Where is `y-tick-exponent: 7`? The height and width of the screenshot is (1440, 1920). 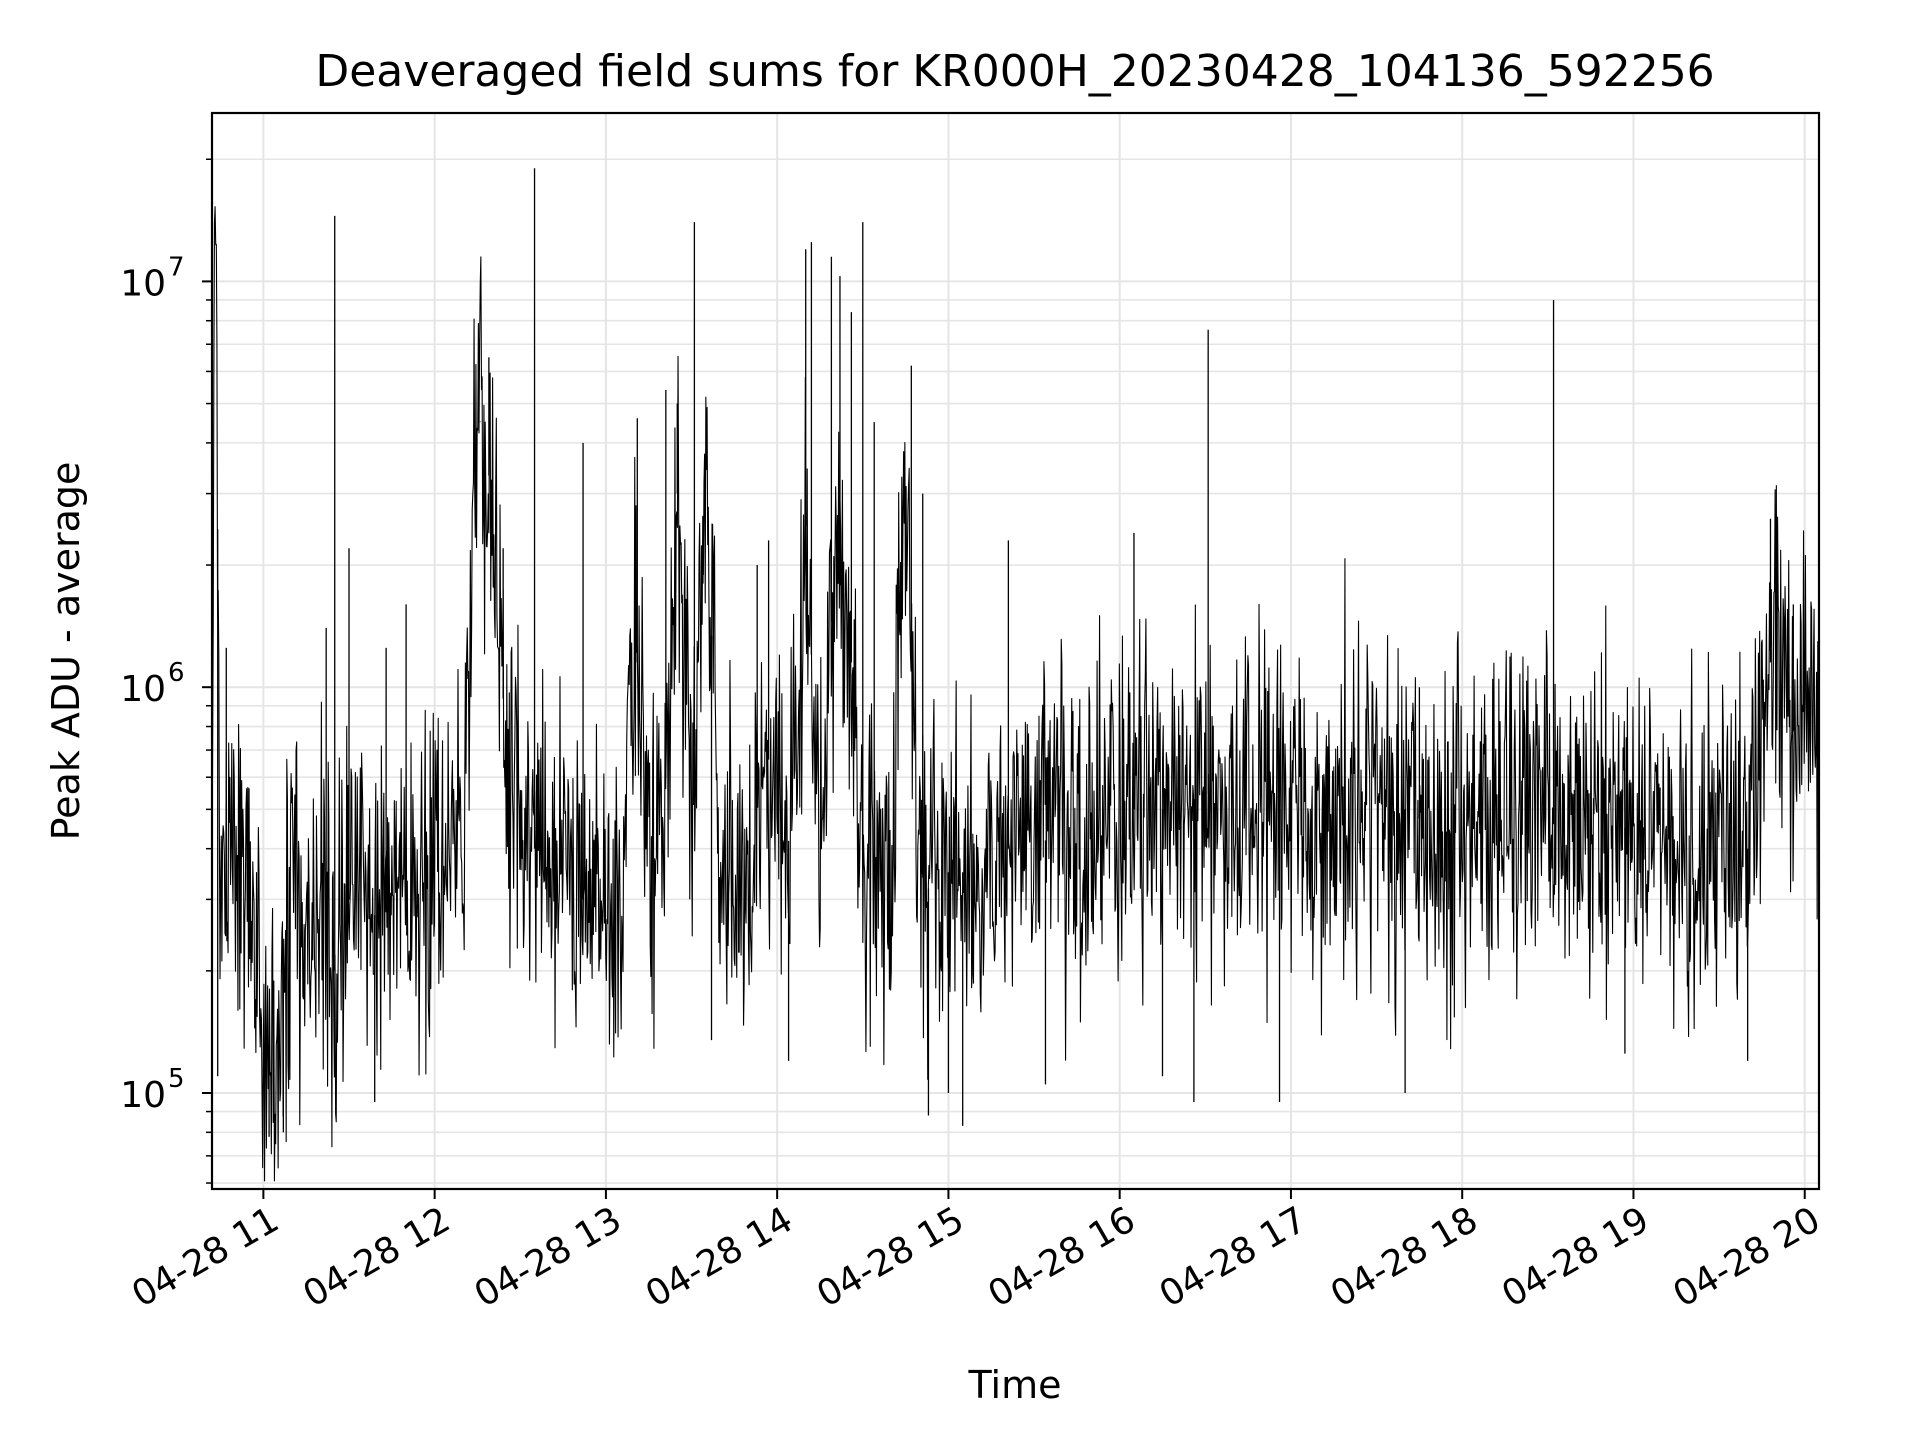
y-tick-exponent: 7 is located at coordinates (176, 267).